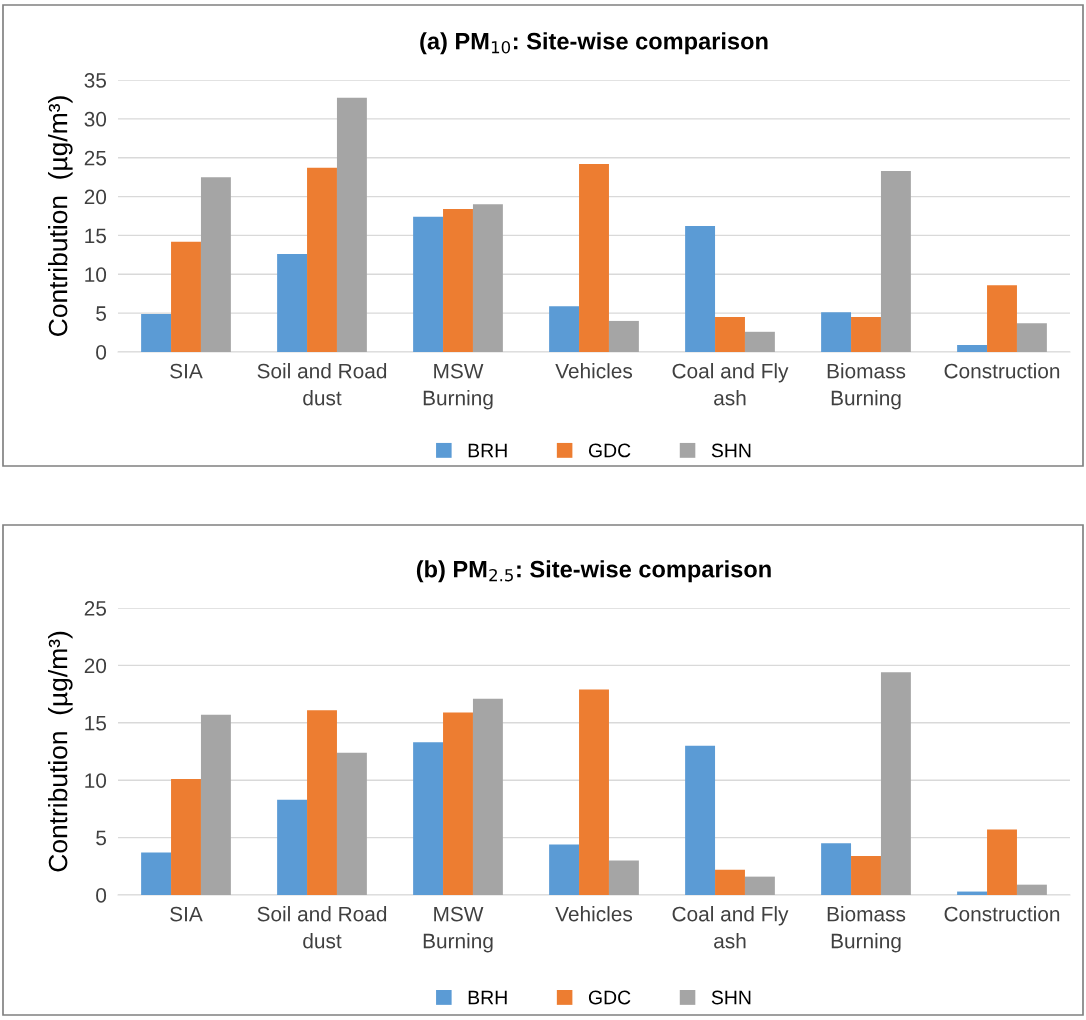 The image size is (1086, 1020). Describe the element at coordinates (594, 43) in the screenshot. I see `chart-title: (a) PM$_{10}$: Site-wise comparison` at that location.